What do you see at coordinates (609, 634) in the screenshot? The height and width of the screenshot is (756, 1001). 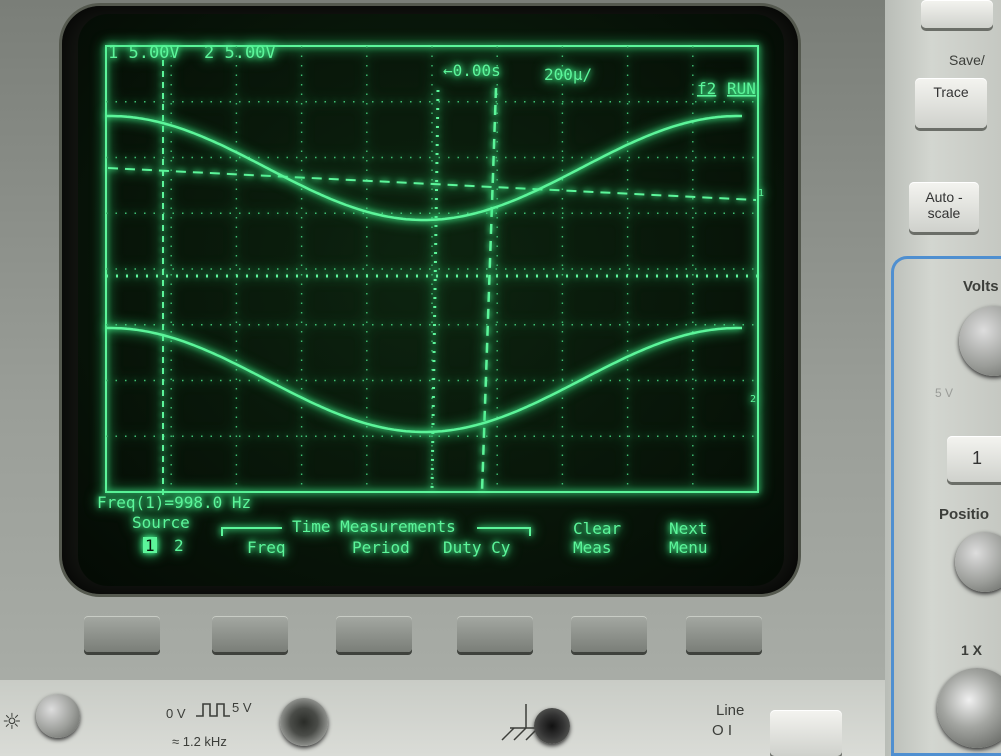 I see `softkey-5-button` at bounding box center [609, 634].